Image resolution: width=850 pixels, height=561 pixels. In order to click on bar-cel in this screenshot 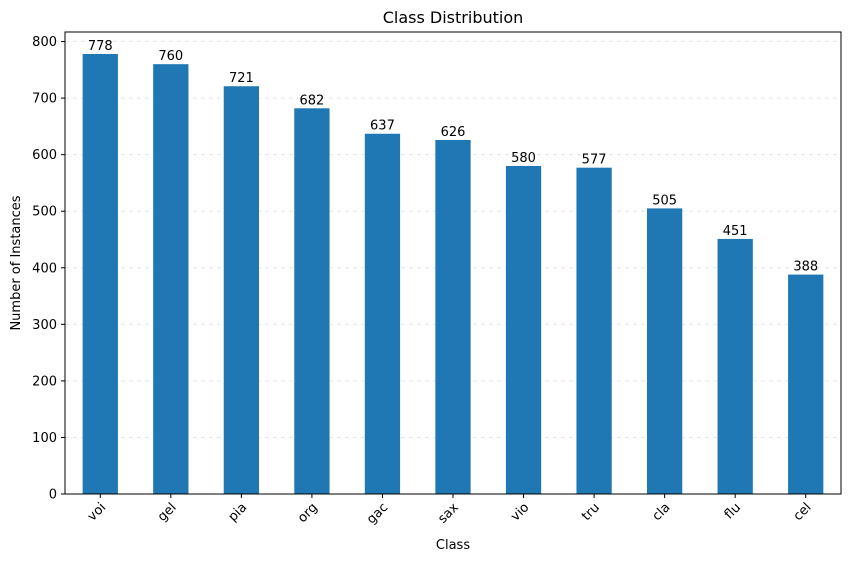, I will do `click(806, 384)`.